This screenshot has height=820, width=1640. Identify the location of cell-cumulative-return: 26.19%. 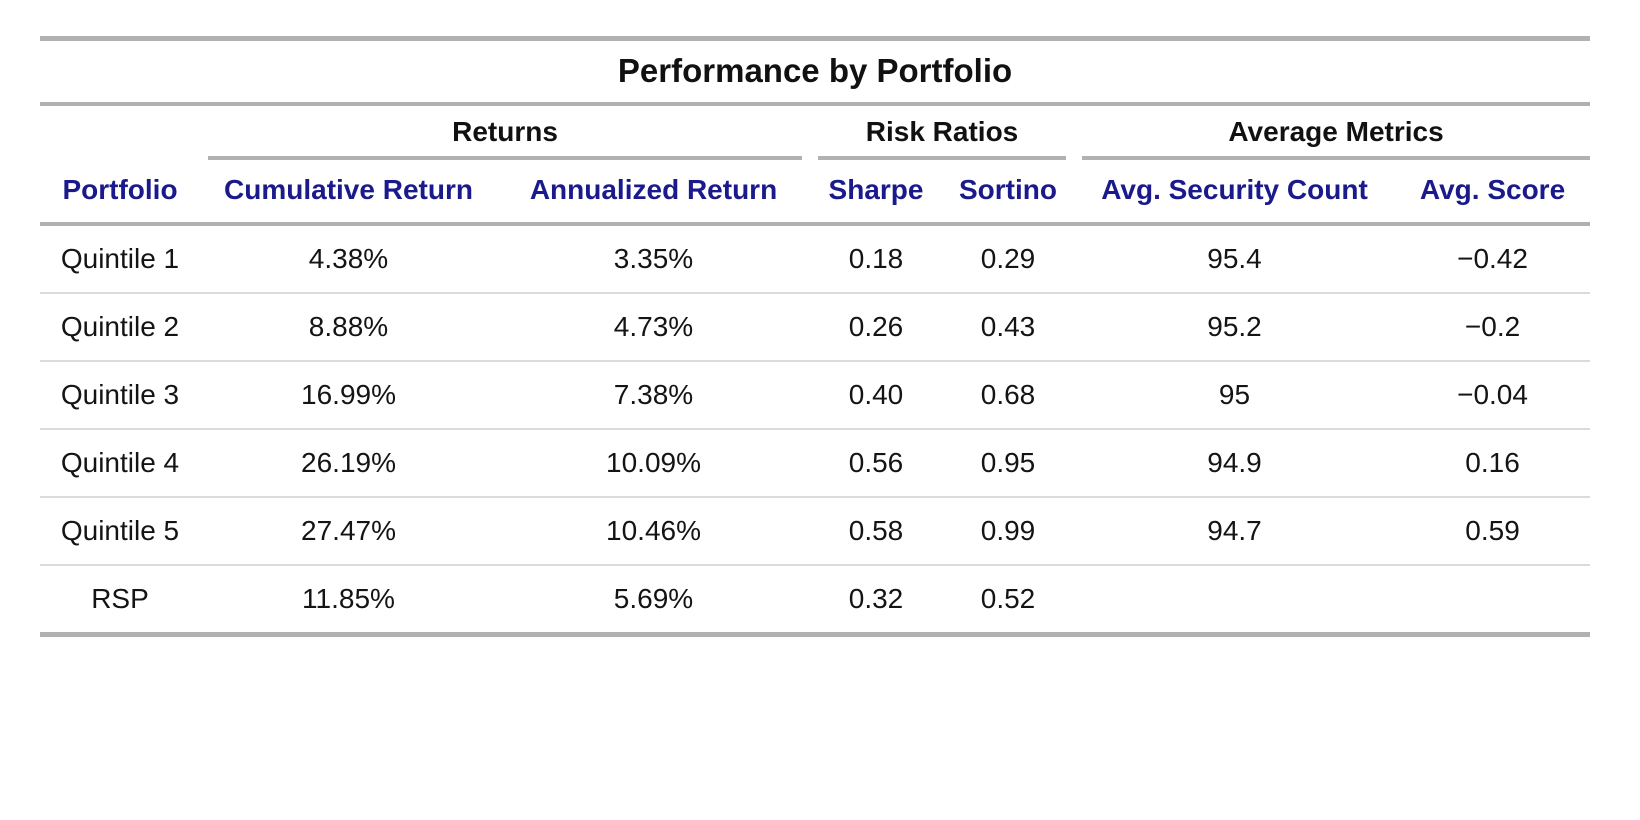
(348, 462).